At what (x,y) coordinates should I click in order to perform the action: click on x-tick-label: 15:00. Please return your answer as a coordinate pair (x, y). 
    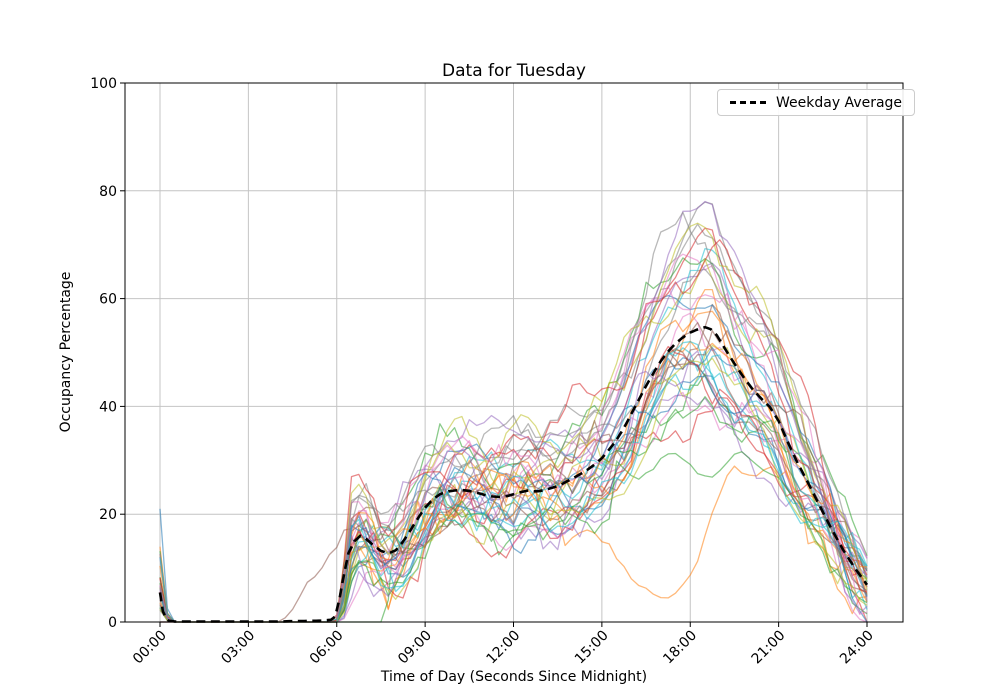
    Looking at the image, I should click on (592, 648).